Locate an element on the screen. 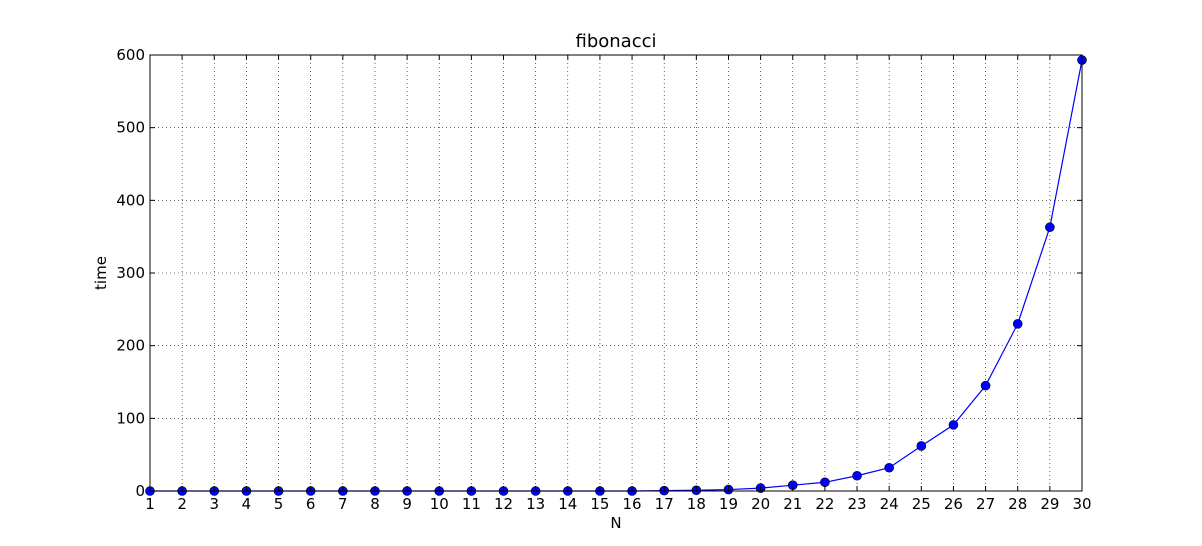 The height and width of the screenshot is (546, 1202). x-tick-label: 10 is located at coordinates (439, 504).